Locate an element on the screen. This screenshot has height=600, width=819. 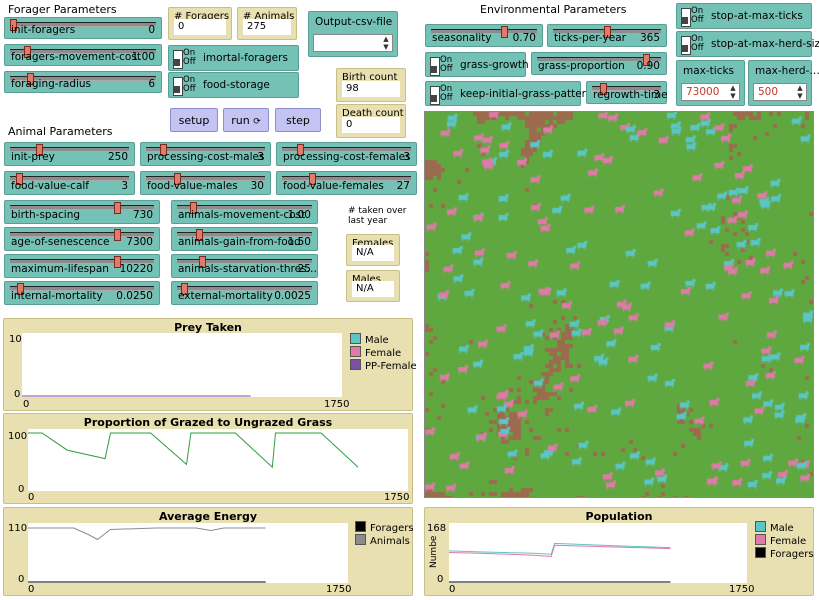
x-max-tick: 1750 is located at coordinates (339, 589).